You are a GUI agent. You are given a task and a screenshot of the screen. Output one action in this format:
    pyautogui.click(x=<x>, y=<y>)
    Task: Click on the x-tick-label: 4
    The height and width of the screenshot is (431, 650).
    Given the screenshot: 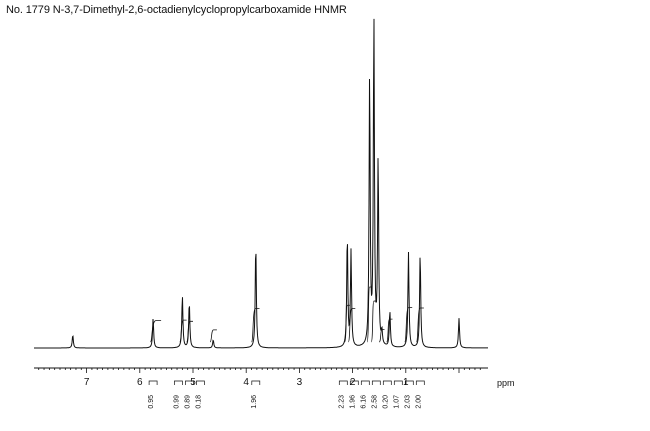 What is the action you would take?
    pyautogui.click(x=246, y=382)
    